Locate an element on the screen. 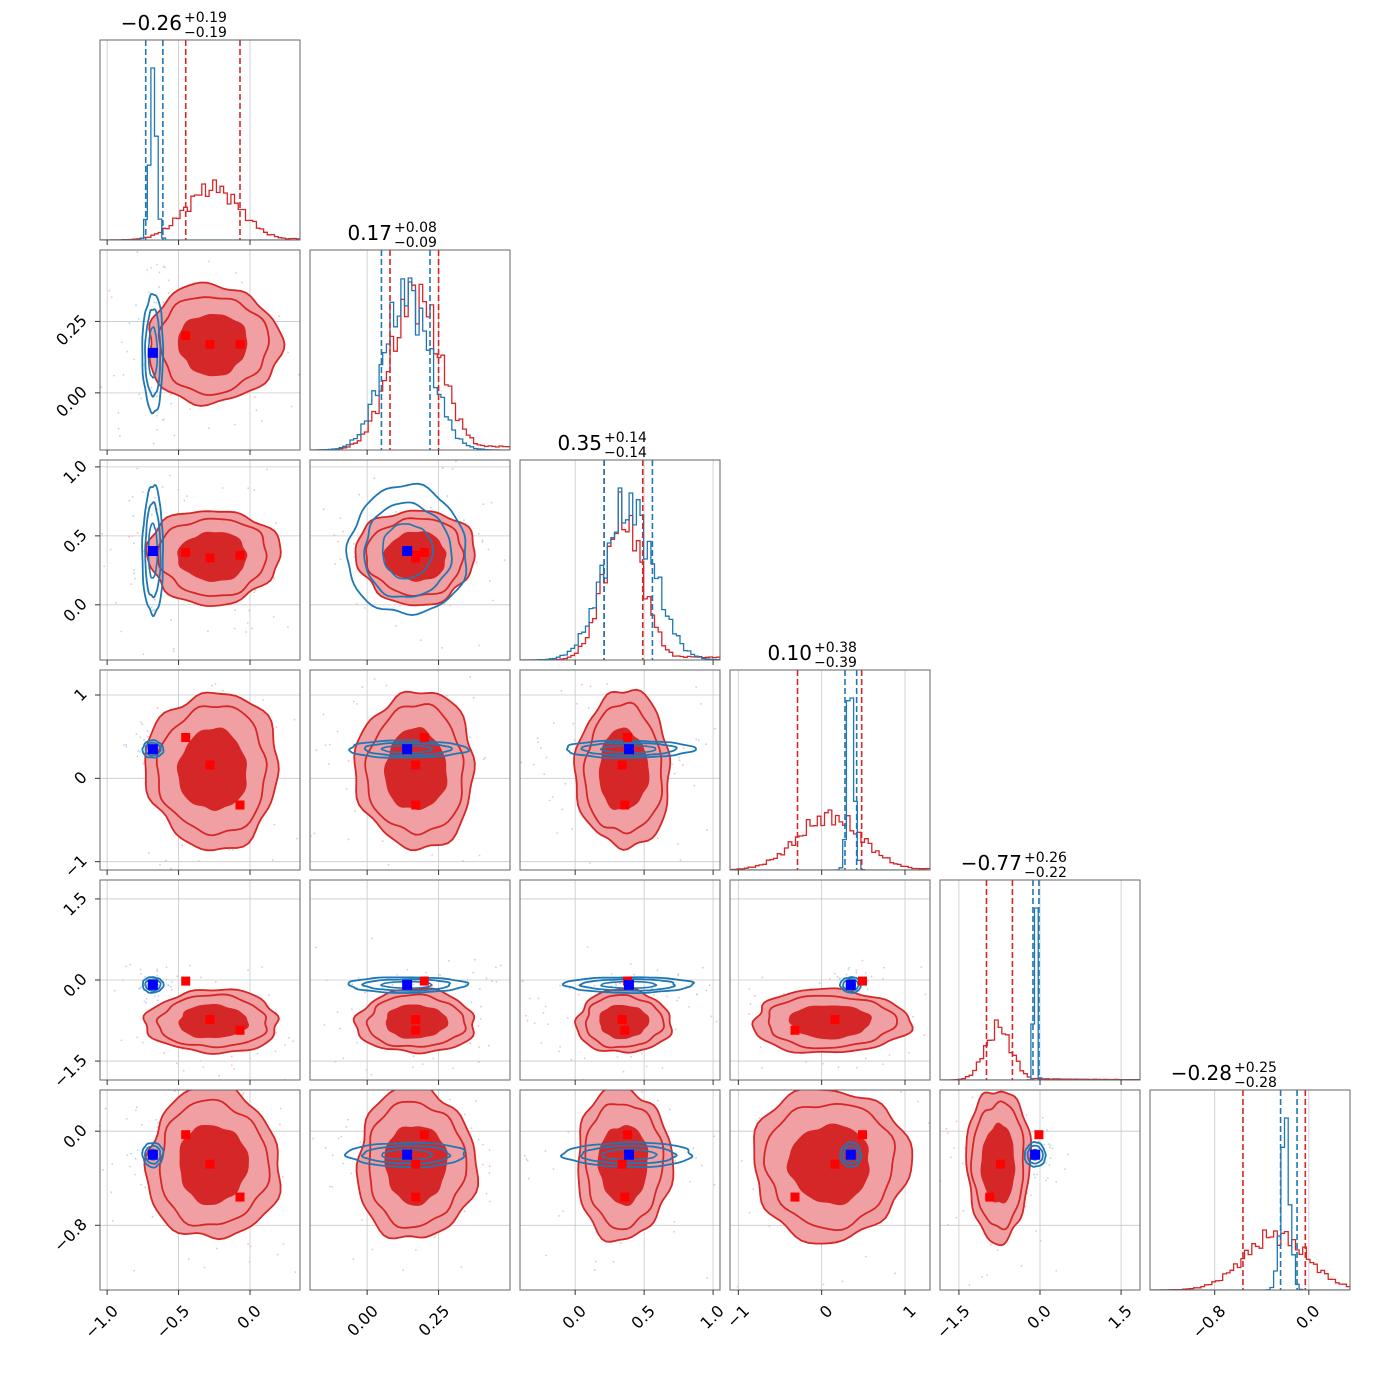 The image size is (1390, 1390). blue-contour-outer is located at coordinates (631, 749).